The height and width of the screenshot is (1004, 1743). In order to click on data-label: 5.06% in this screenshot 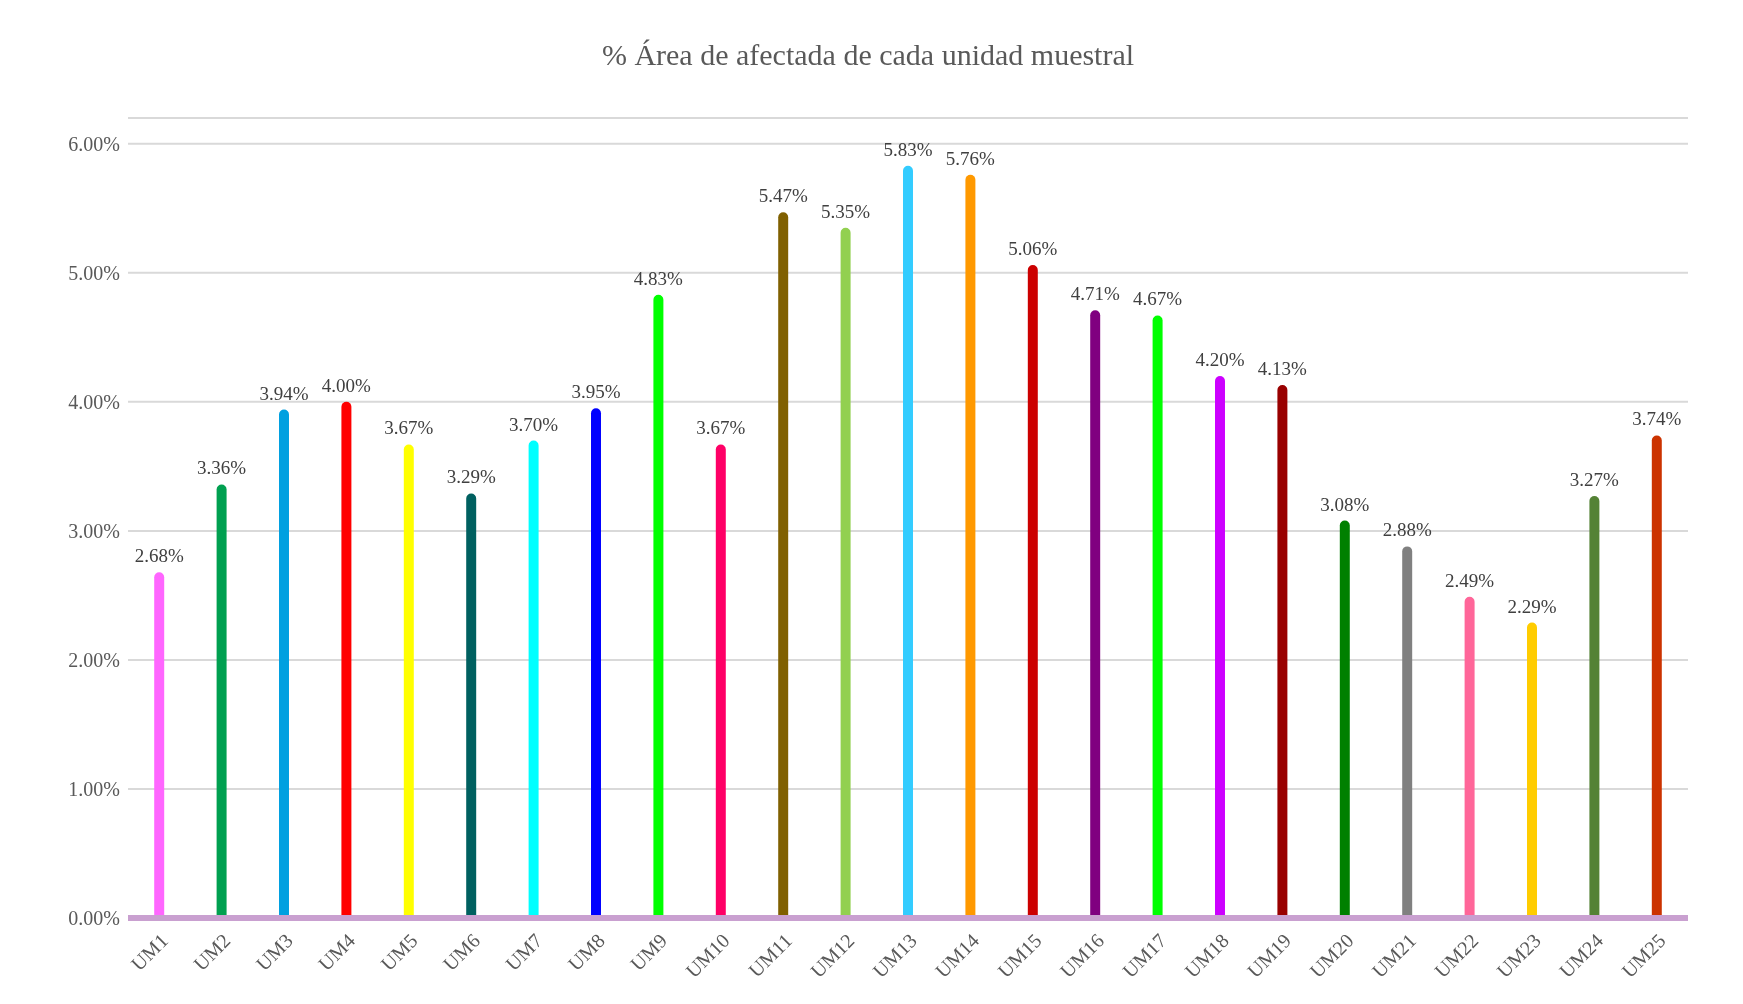, I will do `click(1033, 249)`.